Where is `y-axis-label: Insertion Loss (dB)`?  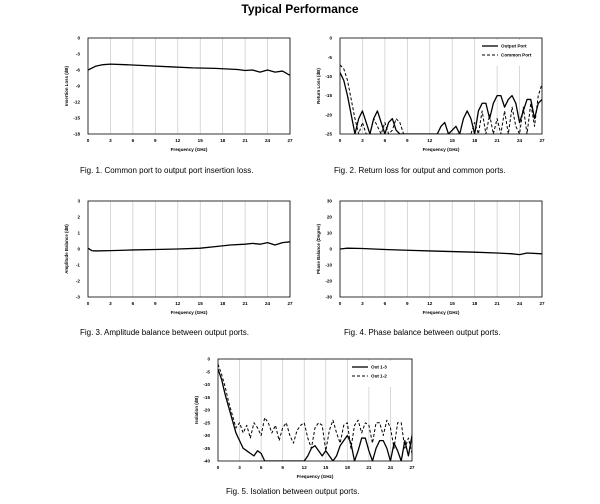 y-axis-label: Insertion Loss (dB) is located at coordinates (66, 85).